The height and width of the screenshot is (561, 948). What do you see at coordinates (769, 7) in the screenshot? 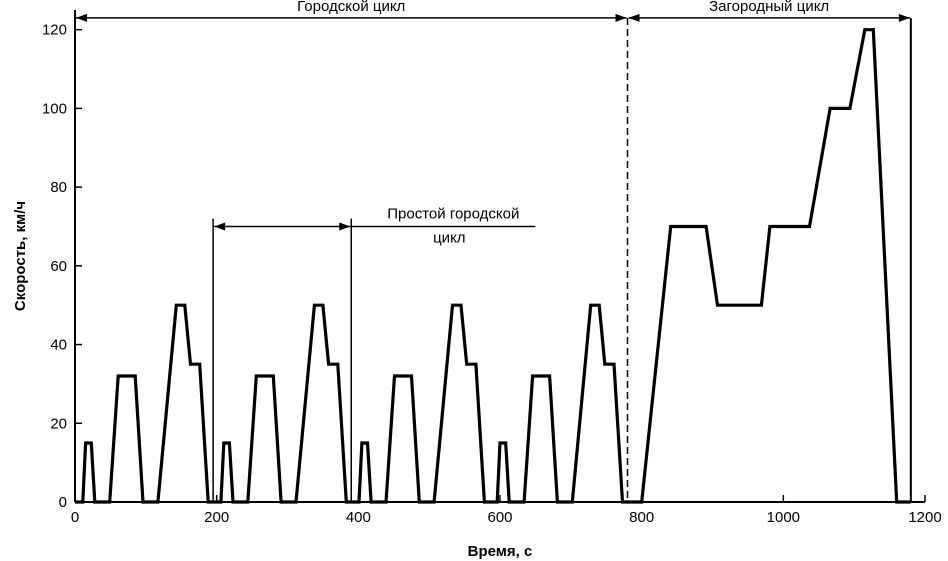
I see `extra-urban-cycle-label: Загородный цикл` at bounding box center [769, 7].